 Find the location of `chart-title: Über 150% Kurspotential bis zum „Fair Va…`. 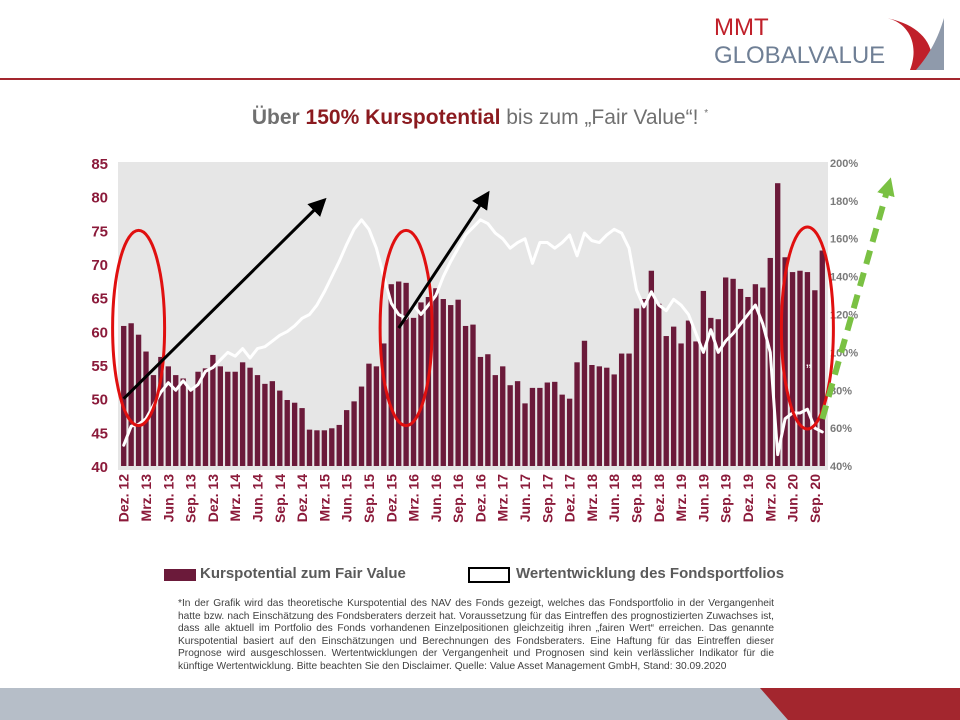

chart-title: Über 150% Kurspotential bis zum „Fair Va… is located at coordinates (480, 118).